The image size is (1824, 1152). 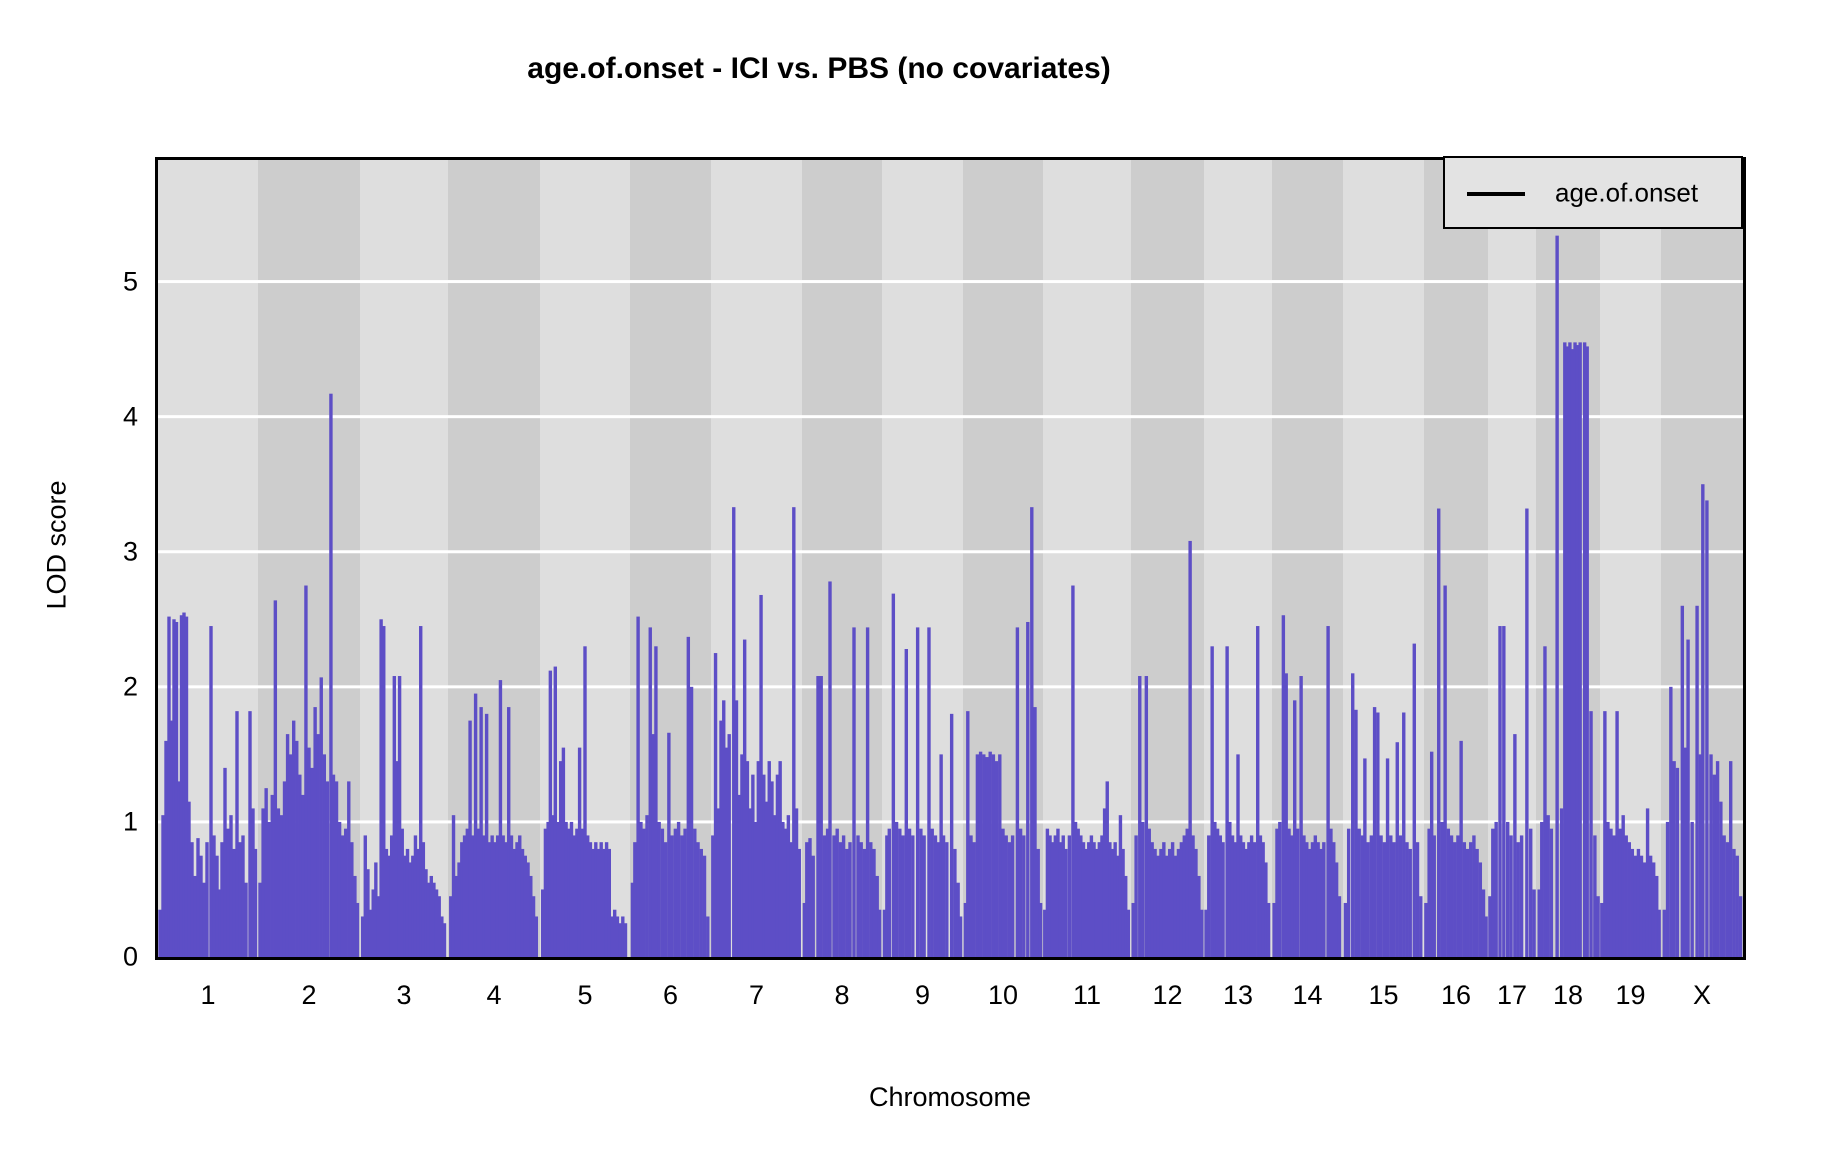 What do you see at coordinates (1383, 995) in the screenshot?
I see `x-tick-label: 15` at bounding box center [1383, 995].